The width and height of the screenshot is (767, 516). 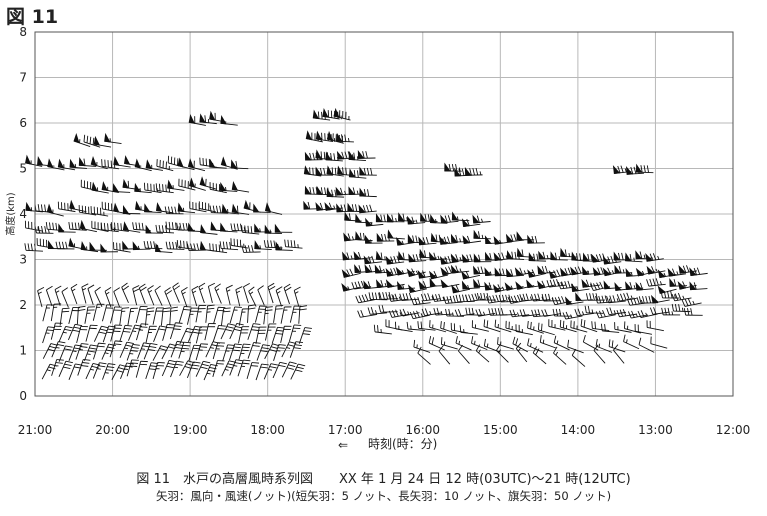 I want to click on x-tick-label: 12:00, so click(x=733, y=430).